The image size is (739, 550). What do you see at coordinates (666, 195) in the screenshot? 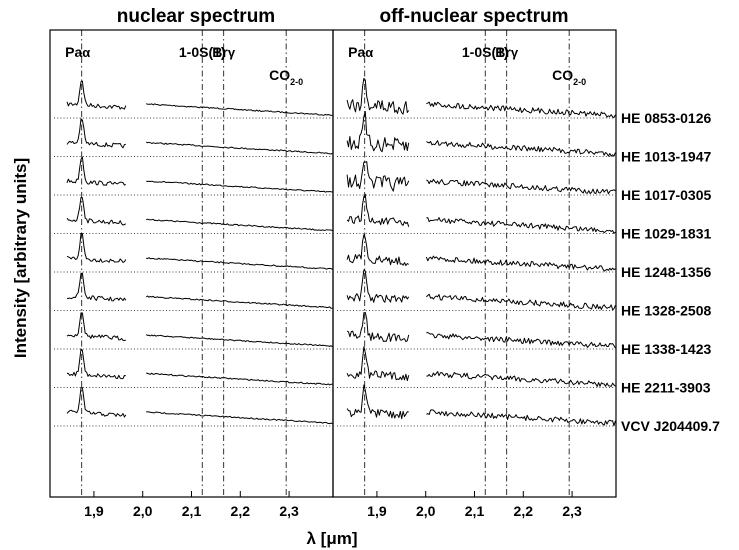
I see `object-label-2: HE 1017-0305` at bounding box center [666, 195].